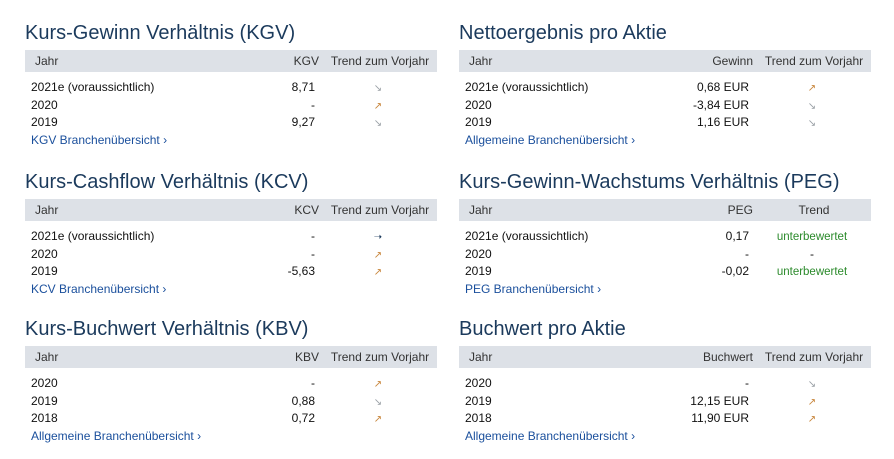 This screenshot has width=894, height=459. Describe the element at coordinates (737, 235) in the screenshot. I see `row-value: 0,17` at that location.